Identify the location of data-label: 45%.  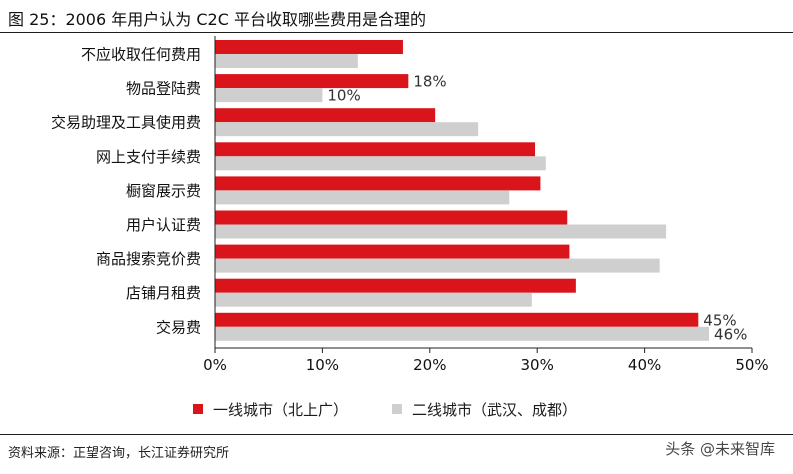
(719, 320).